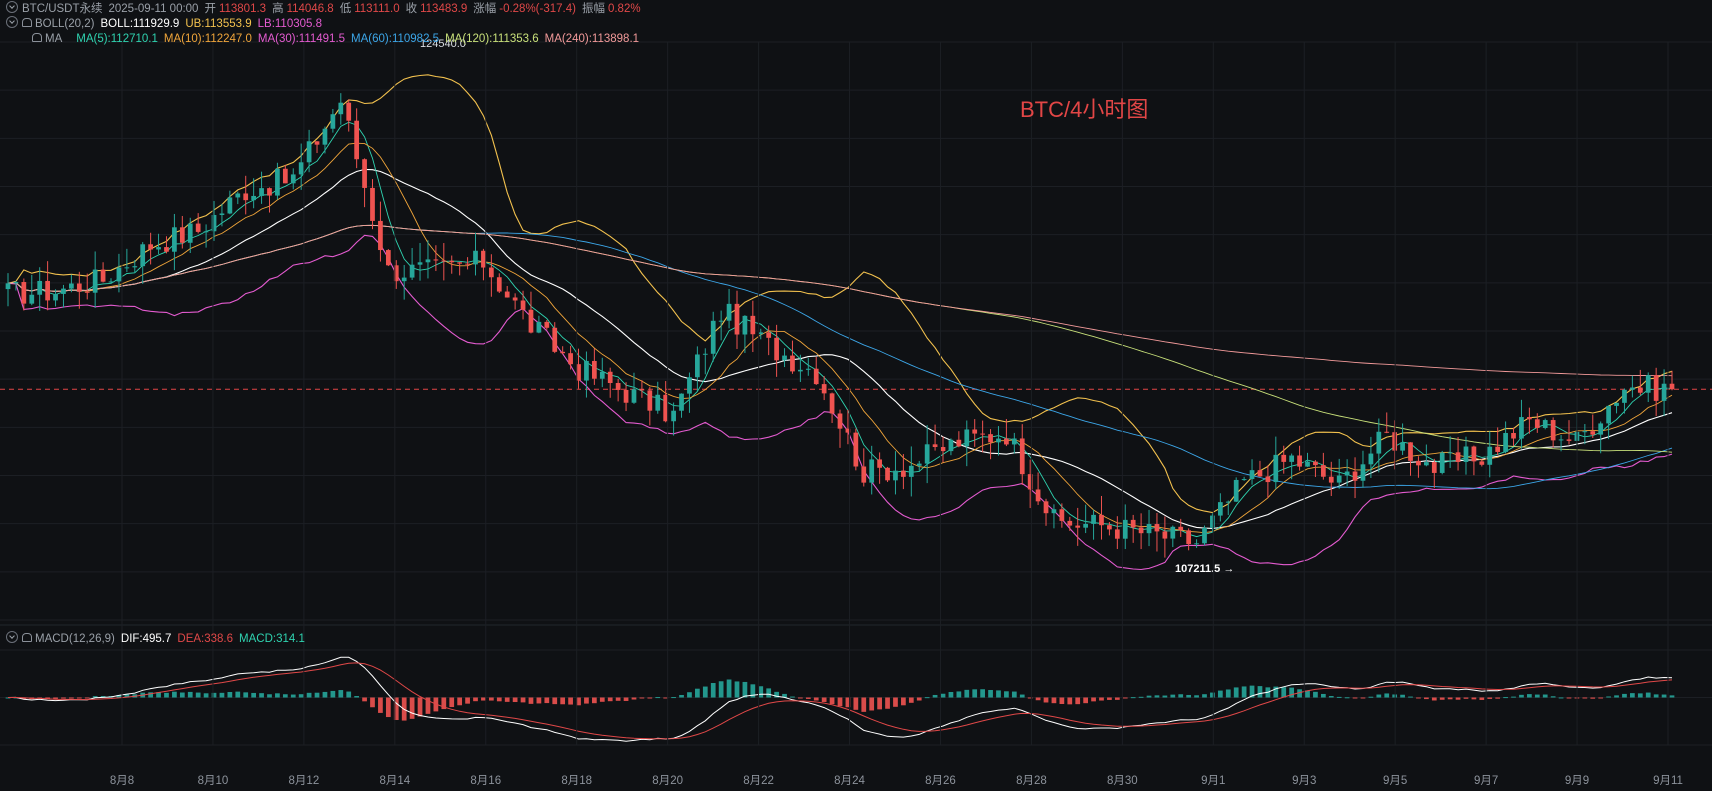  Describe the element at coordinates (1395, 781) in the screenshot. I see `x-tick-label: 9月5` at that location.